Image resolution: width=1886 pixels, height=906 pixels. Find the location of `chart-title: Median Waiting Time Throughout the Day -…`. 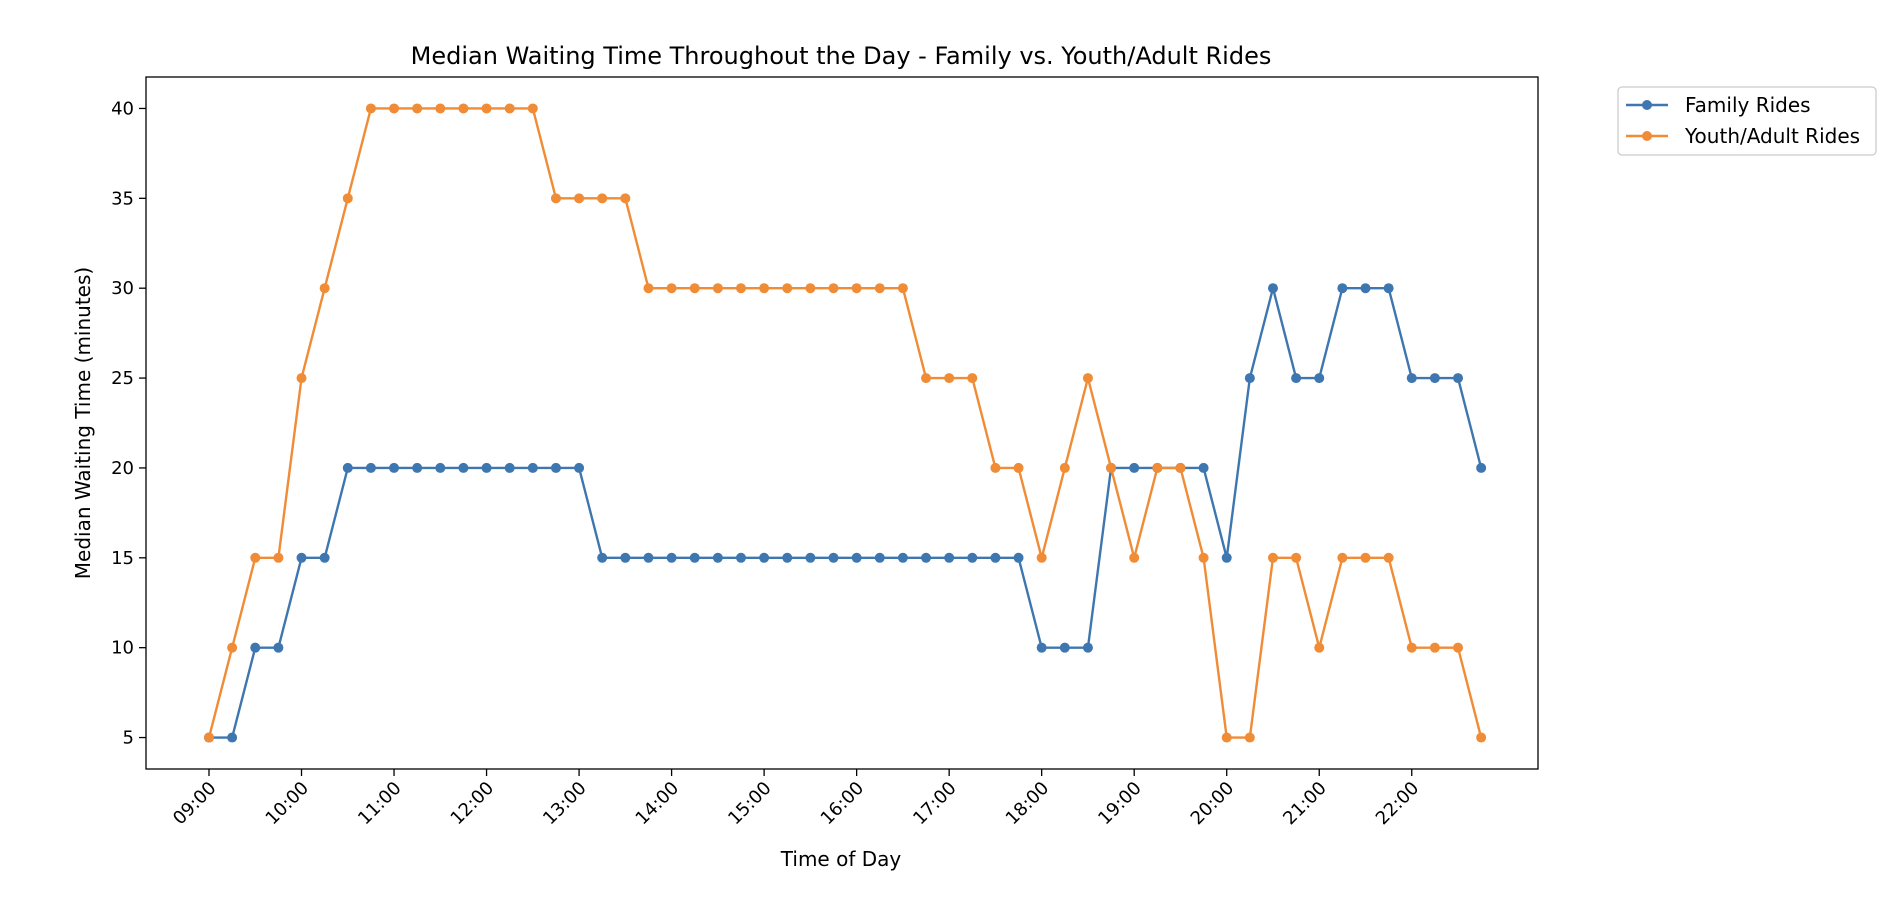

chart-title: Median Waiting Time Throughout the Day -… is located at coordinates (841, 56).